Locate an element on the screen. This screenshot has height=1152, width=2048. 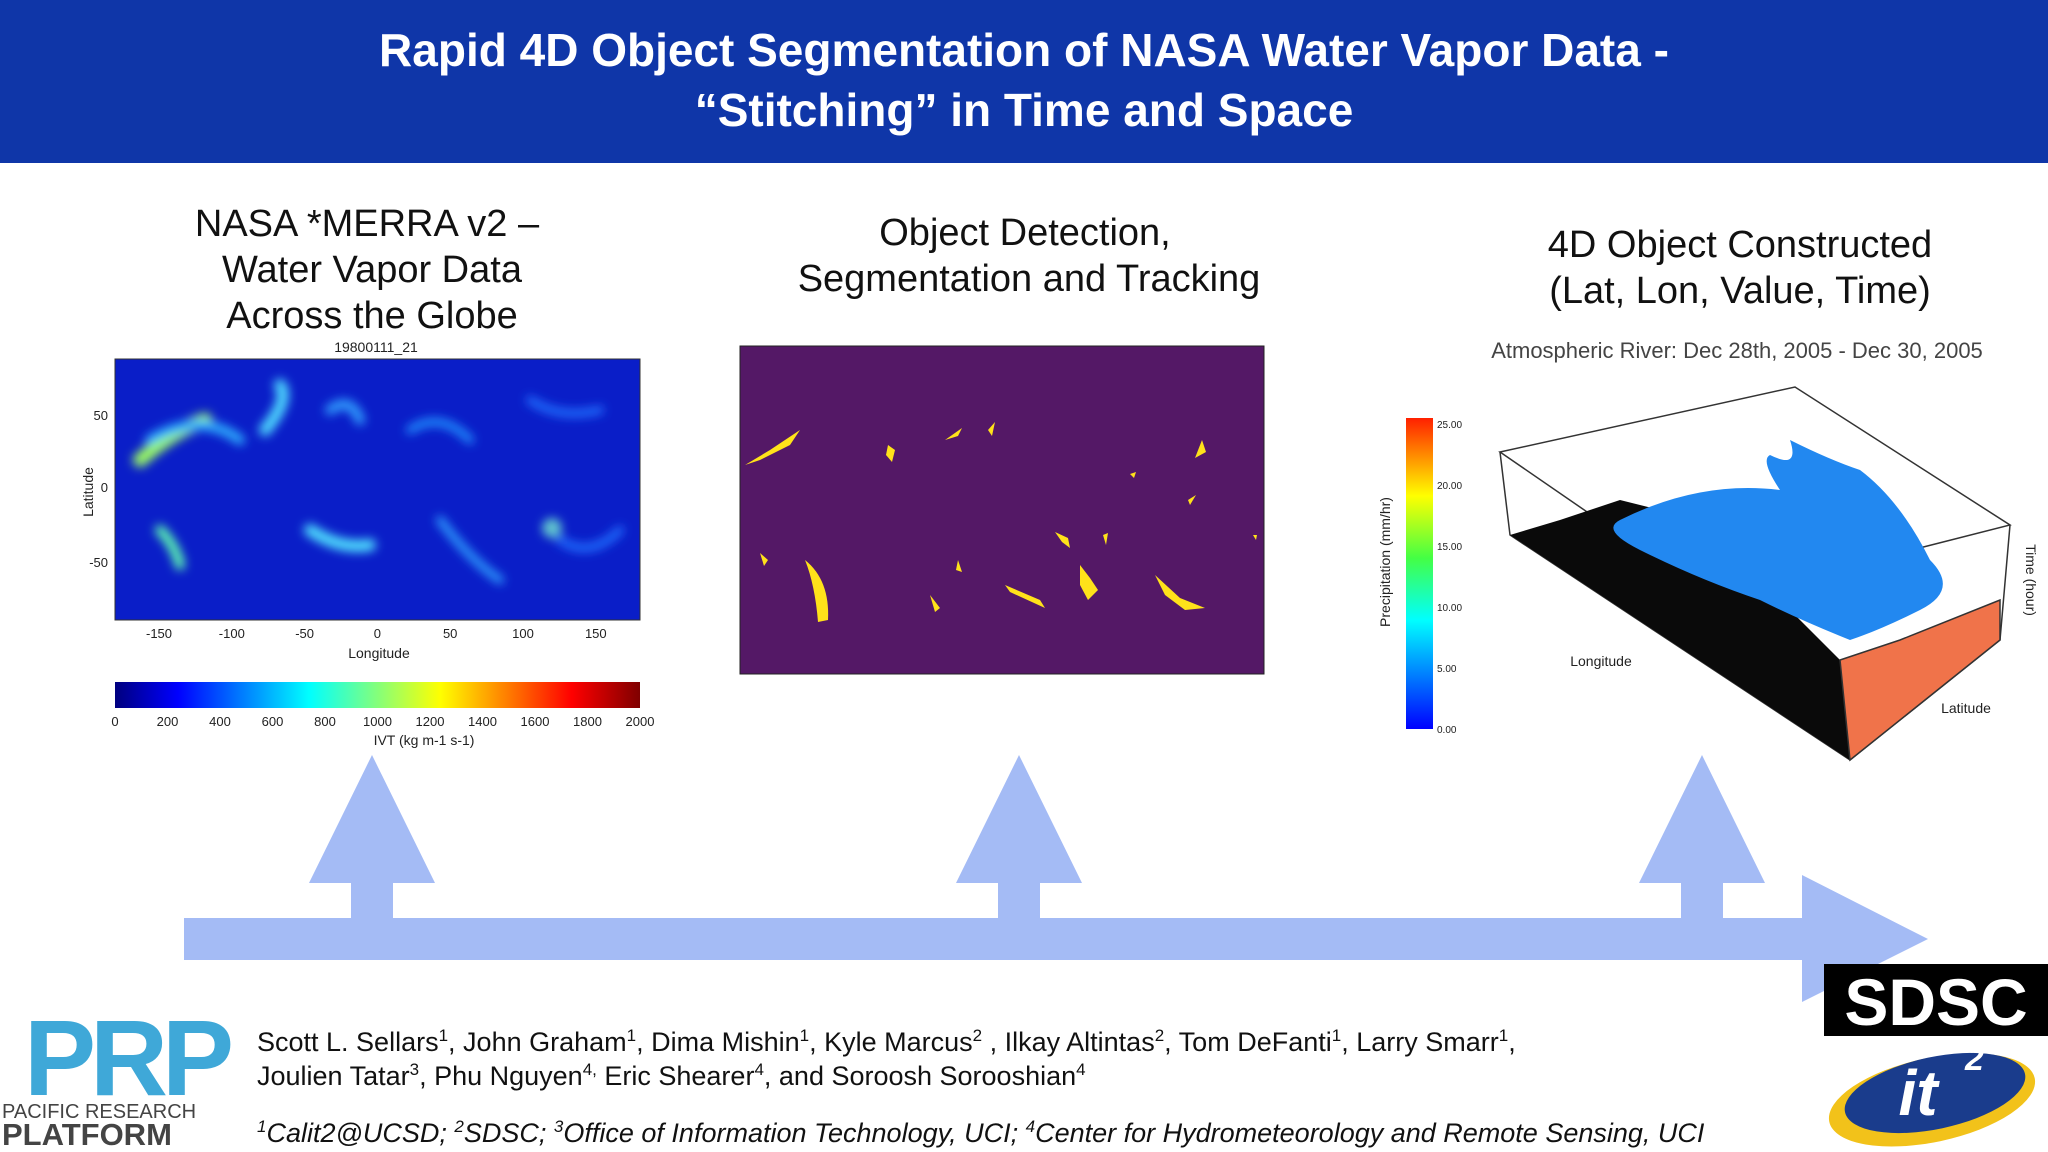
y-axis-label: Latitude is located at coordinates (1966, 708).